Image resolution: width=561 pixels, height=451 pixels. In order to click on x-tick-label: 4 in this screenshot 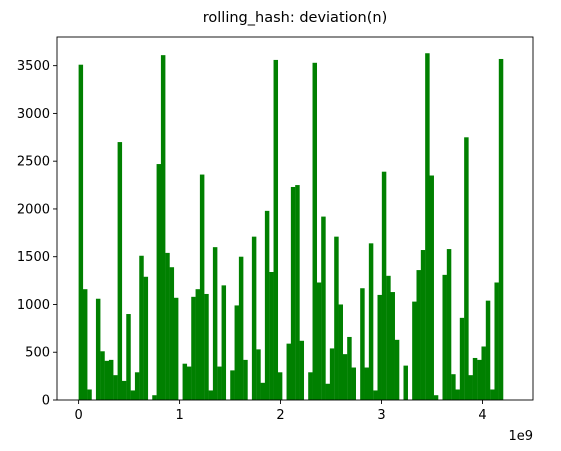, I will do `click(482, 415)`.